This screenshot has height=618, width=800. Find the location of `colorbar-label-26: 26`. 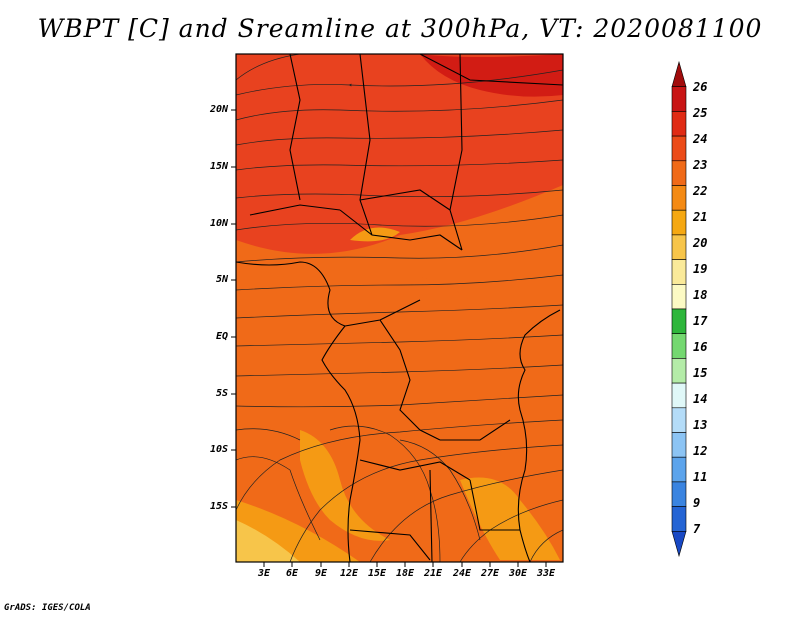

colorbar-label-26: 26 is located at coordinates (700, 87).